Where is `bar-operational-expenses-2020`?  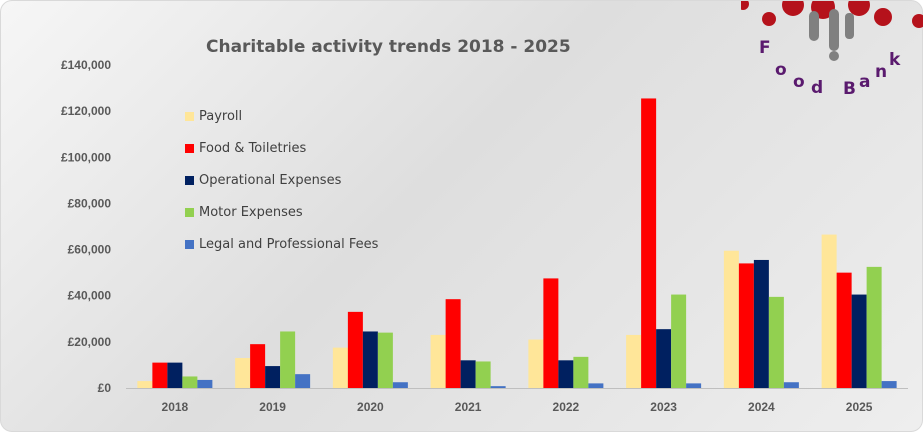 bar-operational-expenses-2020 is located at coordinates (370, 359).